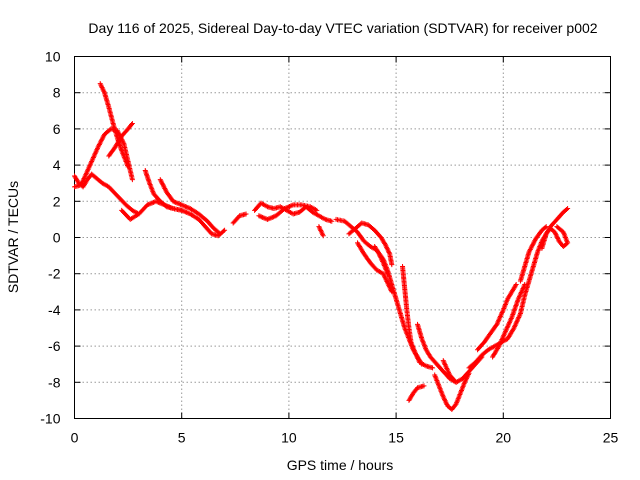 The image size is (640, 480). What do you see at coordinates (182, 438) in the screenshot?
I see `x-tick-label: 5` at bounding box center [182, 438].